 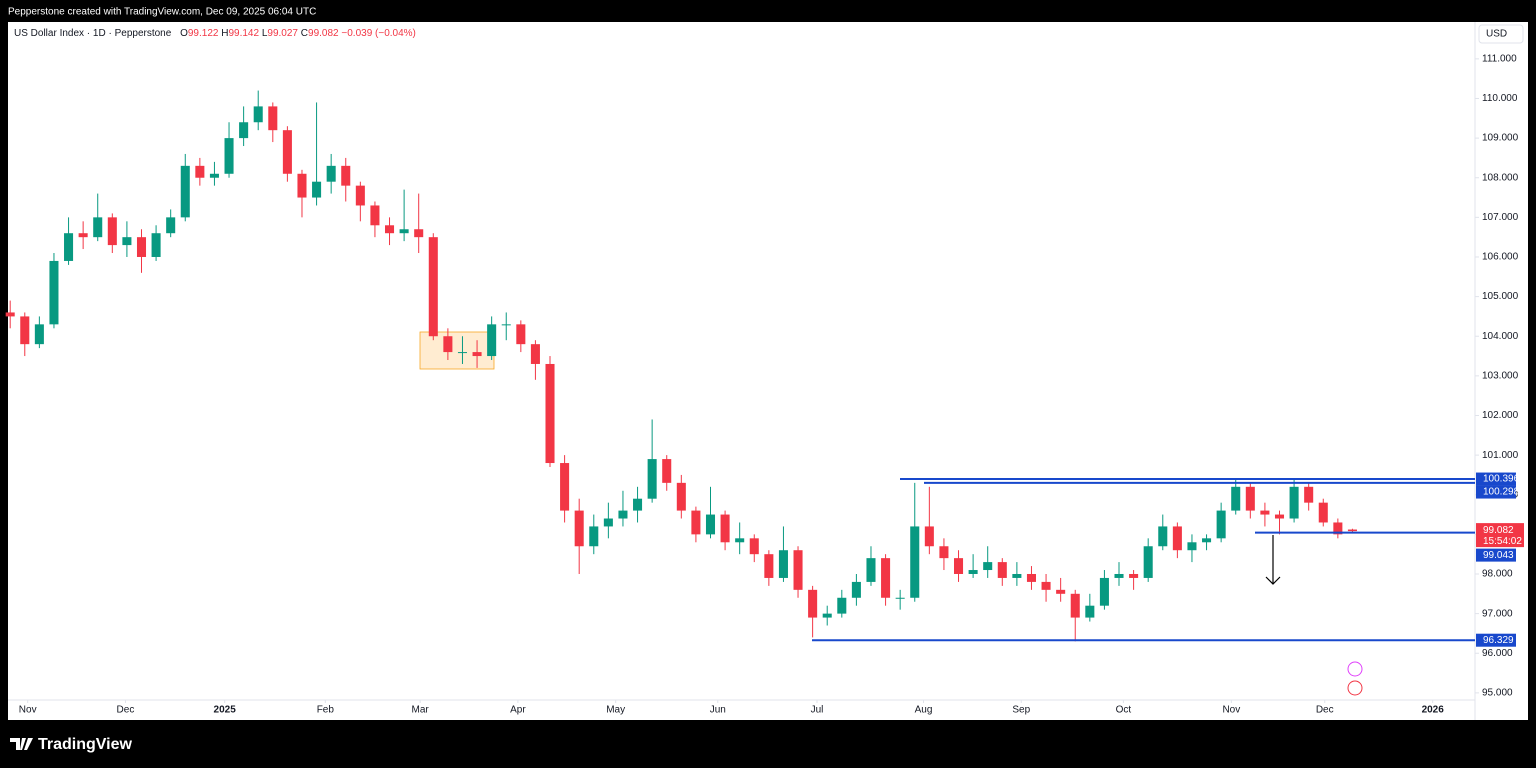 What do you see at coordinates (28, 710) in the screenshot?
I see `x-tick-label: Nov` at bounding box center [28, 710].